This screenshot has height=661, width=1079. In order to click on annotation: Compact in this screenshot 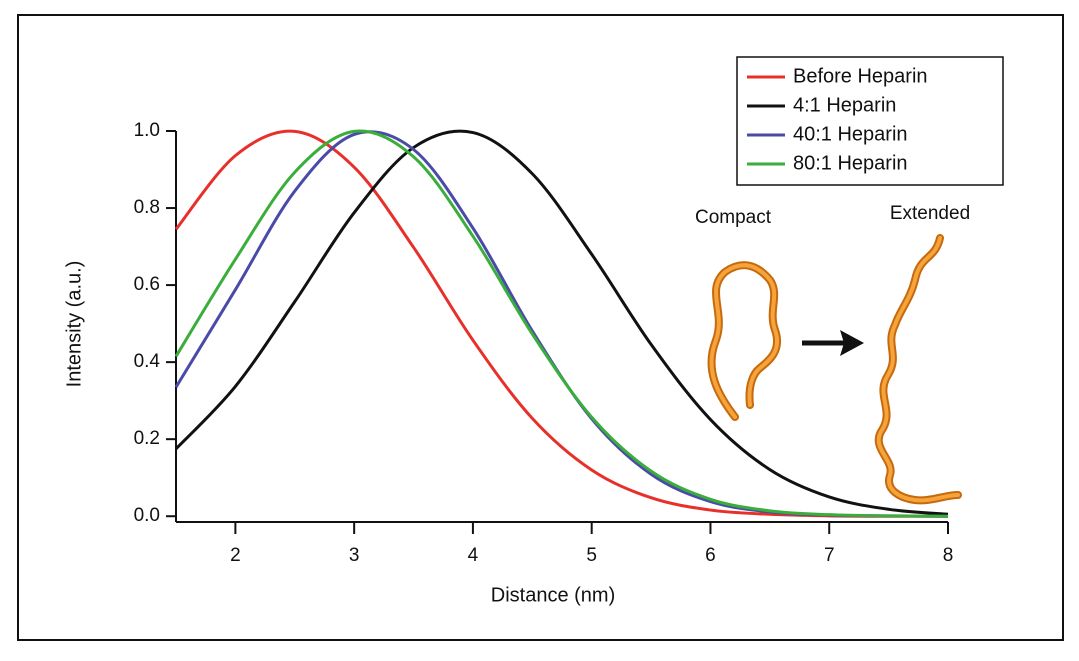, I will do `click(733, 217)`.